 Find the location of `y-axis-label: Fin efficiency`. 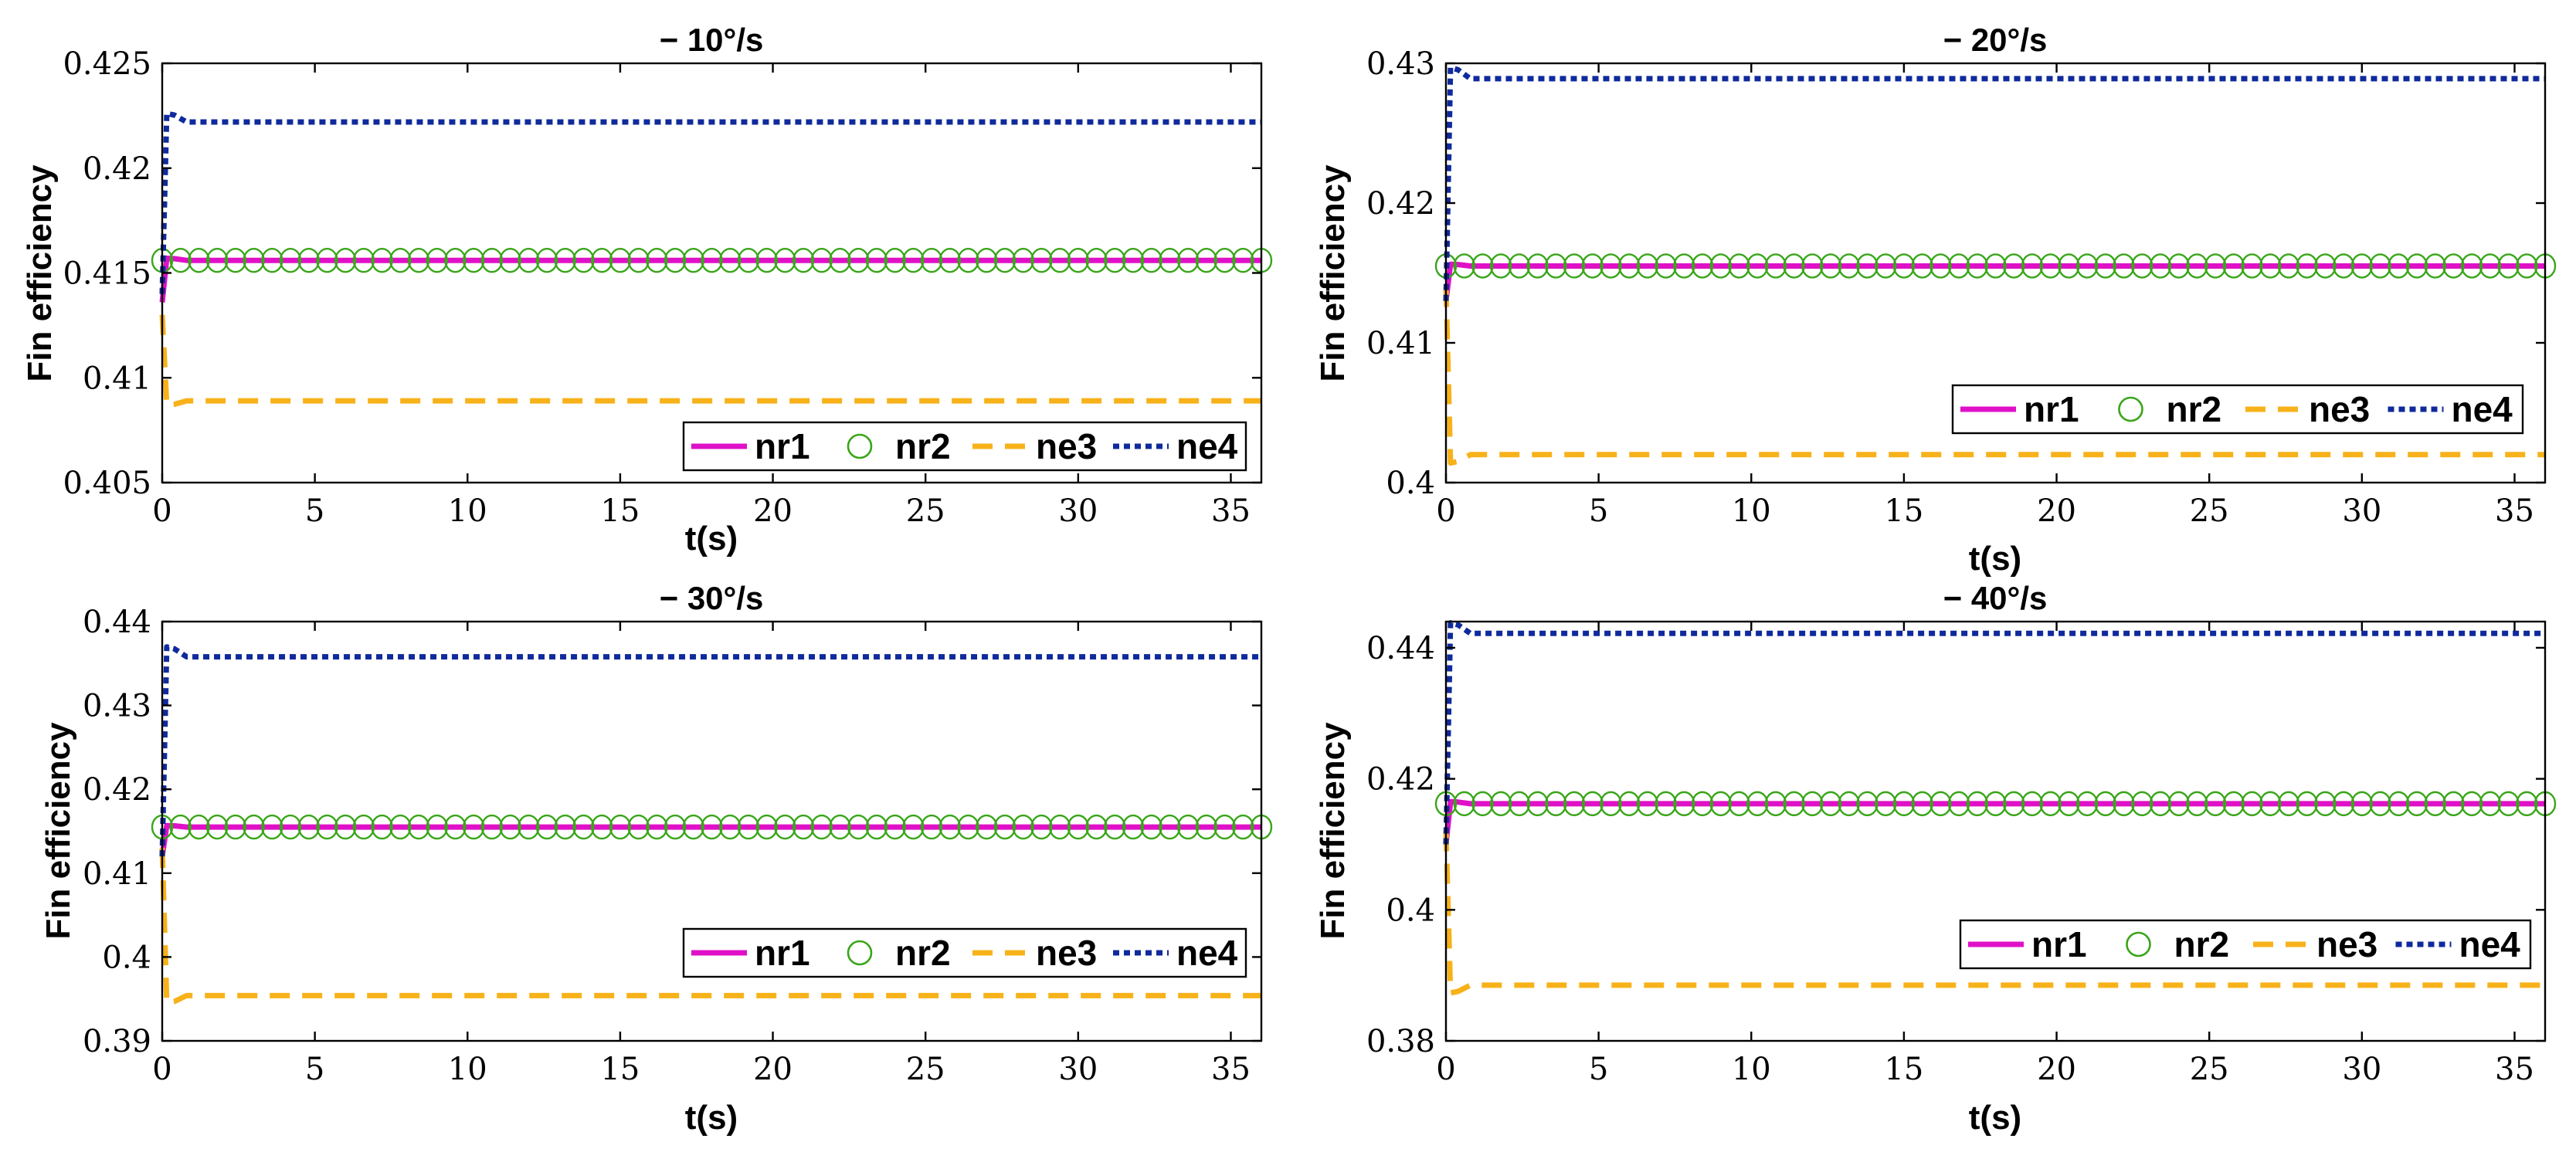

y-axis-label: Fin efficiency is located at coordinates (1333, 273).